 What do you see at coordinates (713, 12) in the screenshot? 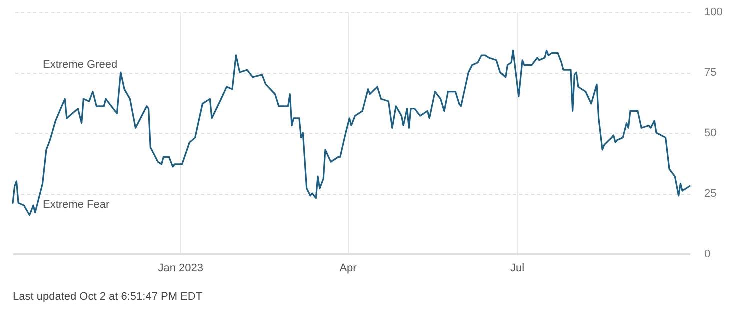
I see `y-tick-label: 100` at bounding box center [713, 12].